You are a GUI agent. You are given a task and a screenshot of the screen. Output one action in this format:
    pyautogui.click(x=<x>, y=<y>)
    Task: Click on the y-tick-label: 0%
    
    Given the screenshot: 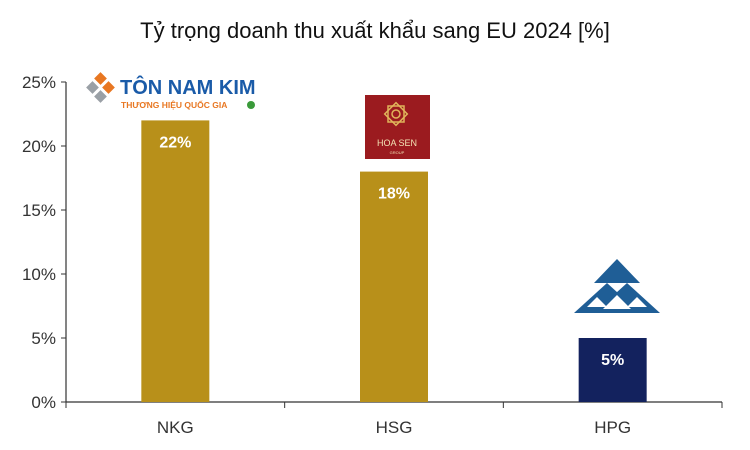 What is the action you would take?
    pyautogui.click(x=43, y=402)
    